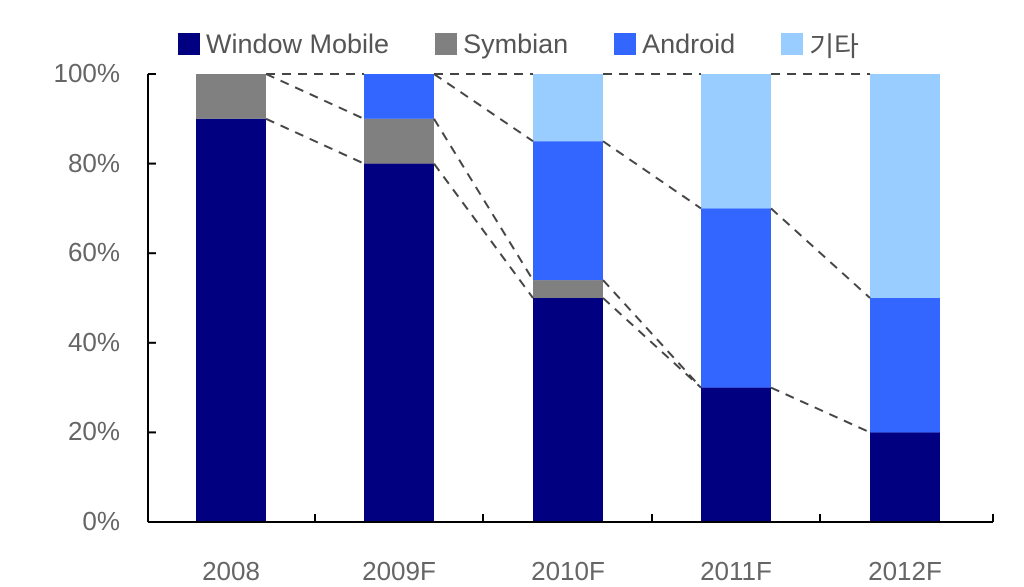 The image size is (1024, 587). Describe the element at coordinates (87, 73) in the screenshot. I see `y-tick-label: 100%` at that location.